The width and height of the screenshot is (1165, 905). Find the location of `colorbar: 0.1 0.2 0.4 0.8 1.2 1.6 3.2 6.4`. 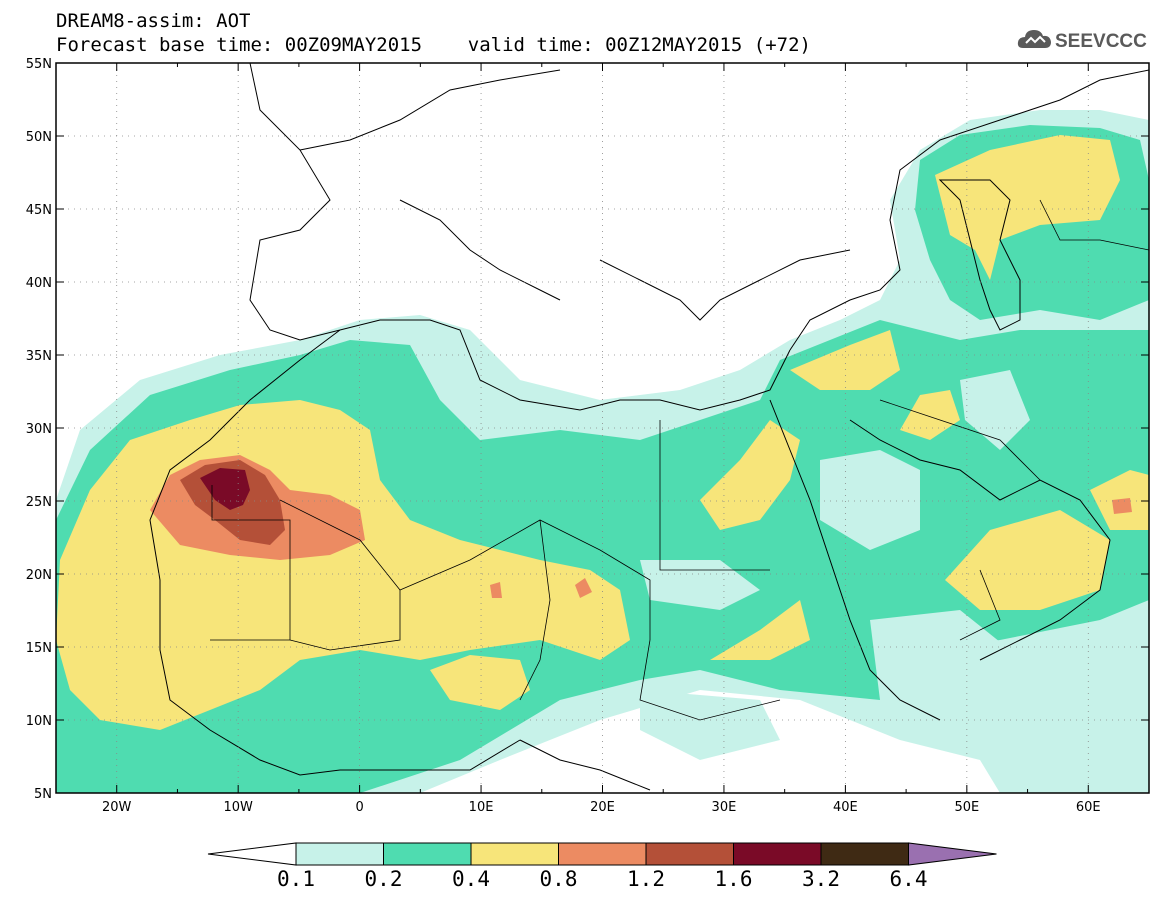

colorbar: 0.1 0.2 0.4 0.8 1.2 1.6 3.2 6.4 is located at coordinates (602, 866).